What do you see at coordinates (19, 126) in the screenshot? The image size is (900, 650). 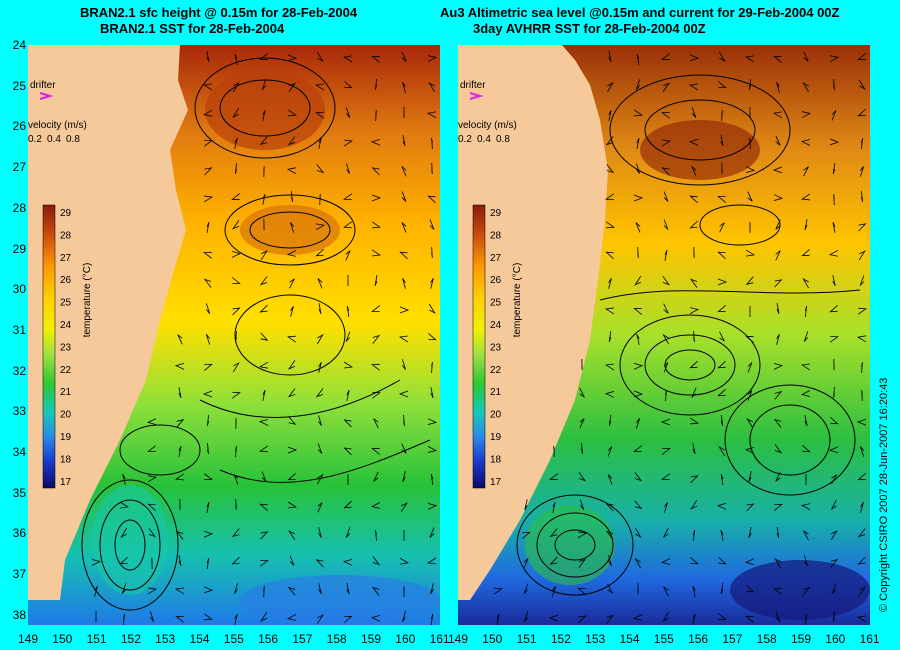 I see `lat-tick-label: 26` at bounding box center [19, 126].